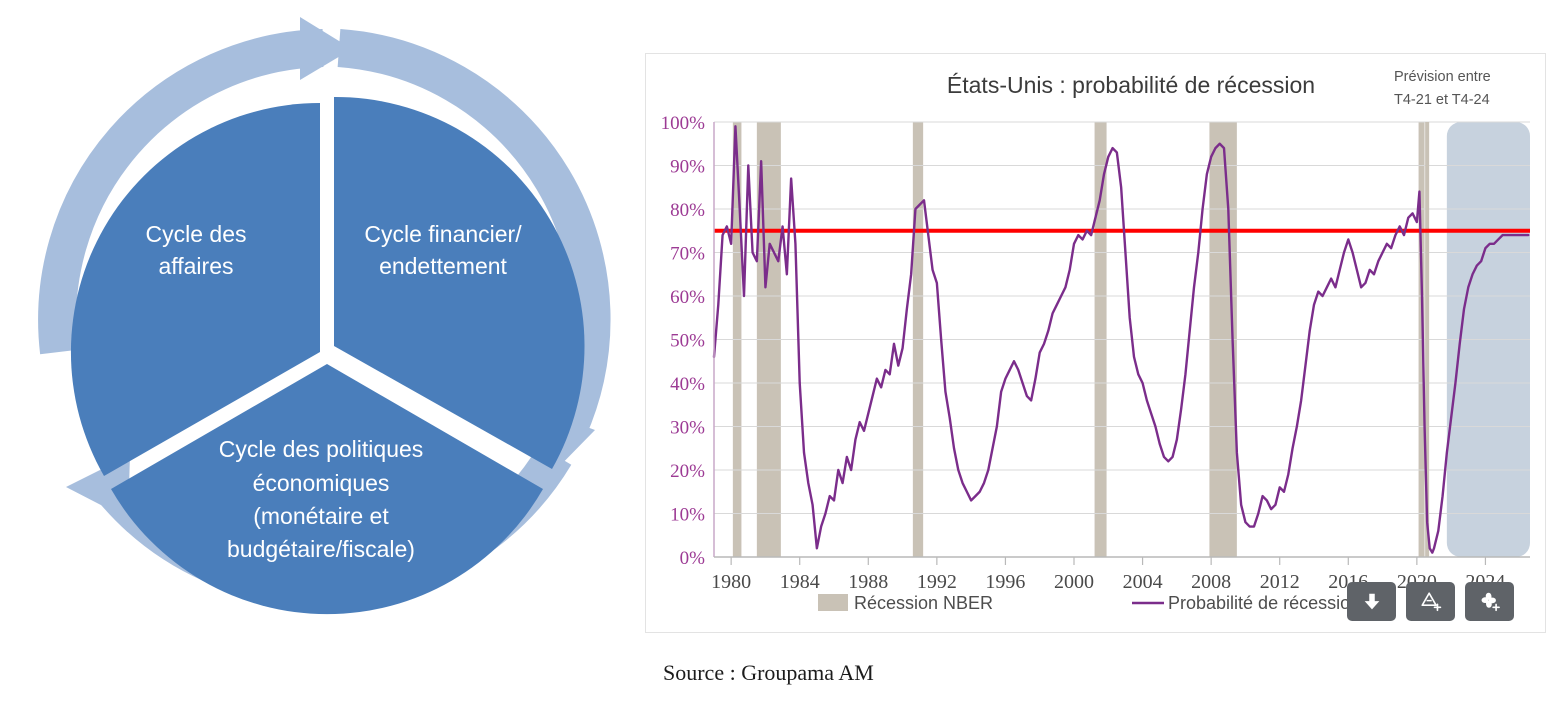 This screenshot has height=709, width=1561. What do you see at coordinates (1131, 85) in the screenshot?
I see `chart-title: États-Unis : probabilité de récession` at bounding box center [1131, 85].